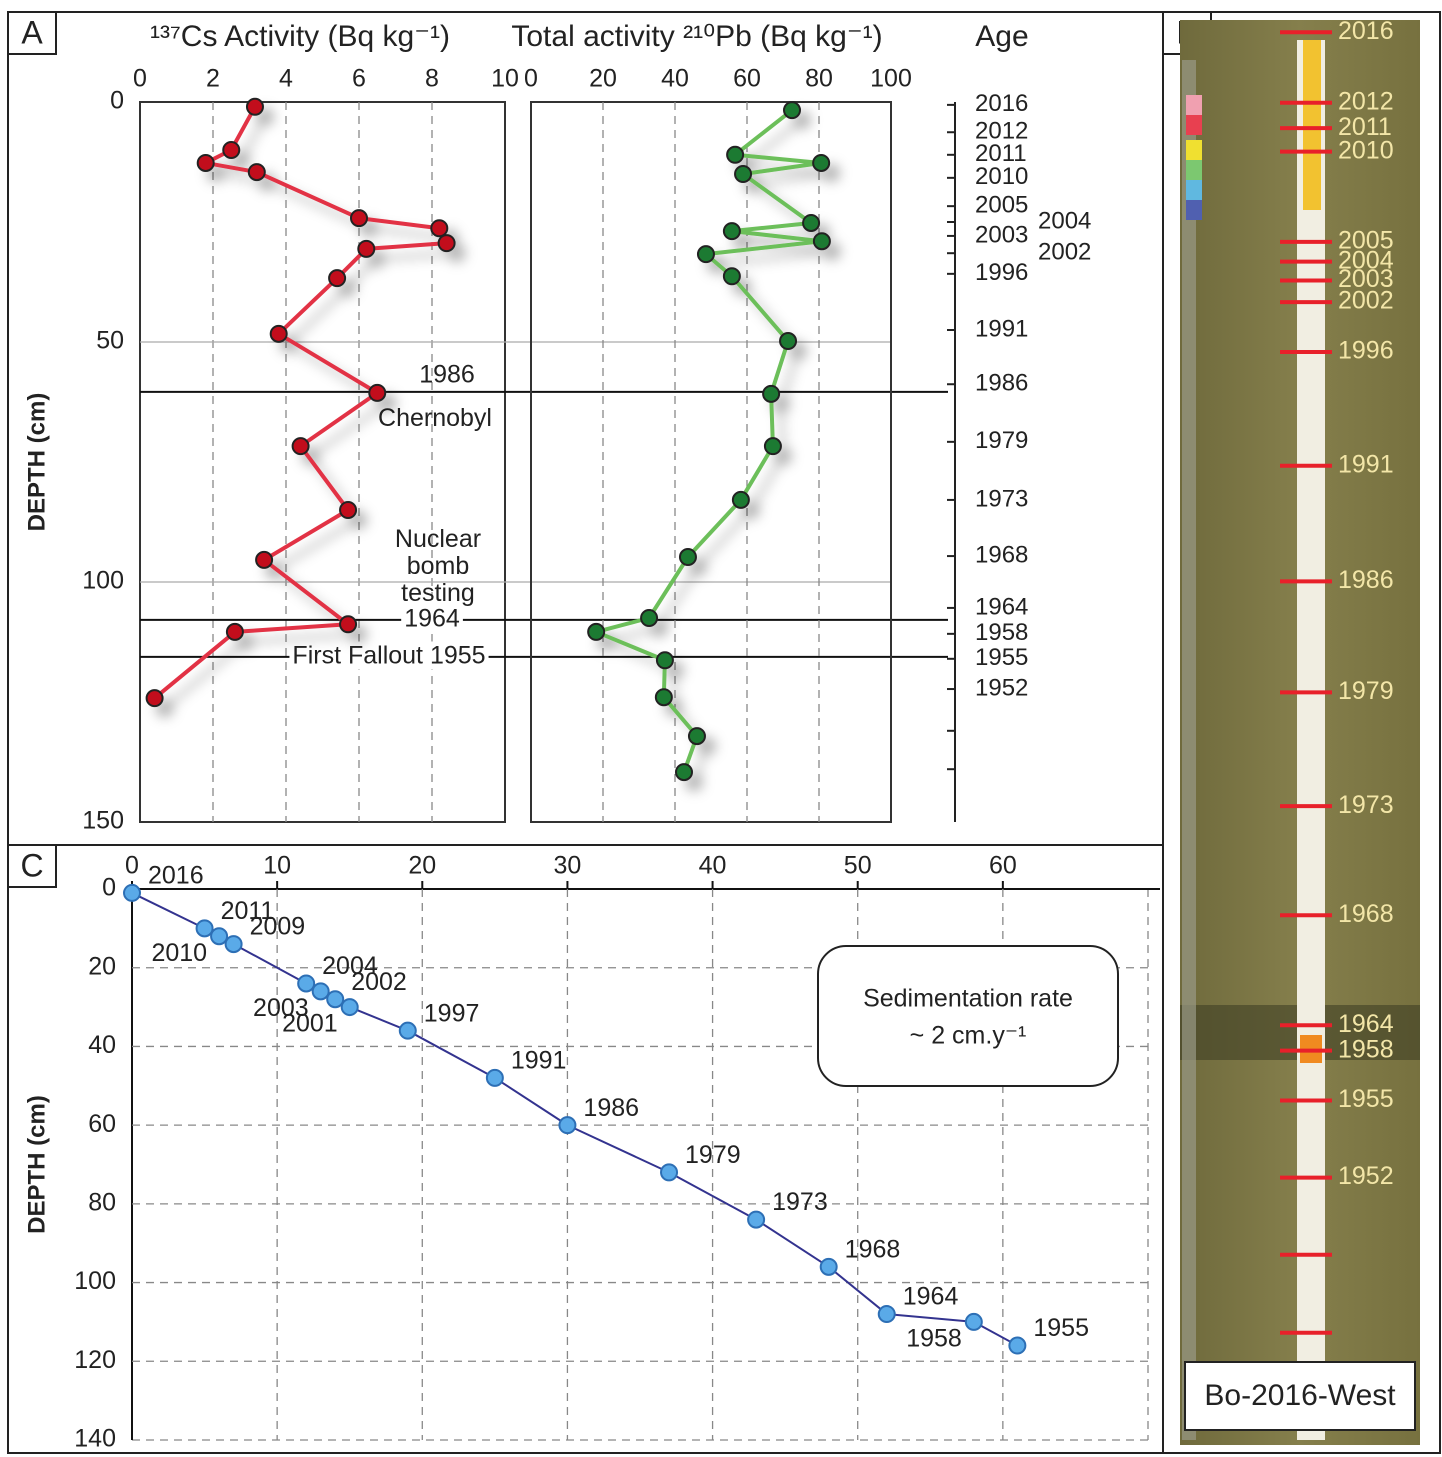  What do you see at coordinates (1366, 241) in the screenshot?
I see `core-label: 2005` at bounding box center [1366, 241].